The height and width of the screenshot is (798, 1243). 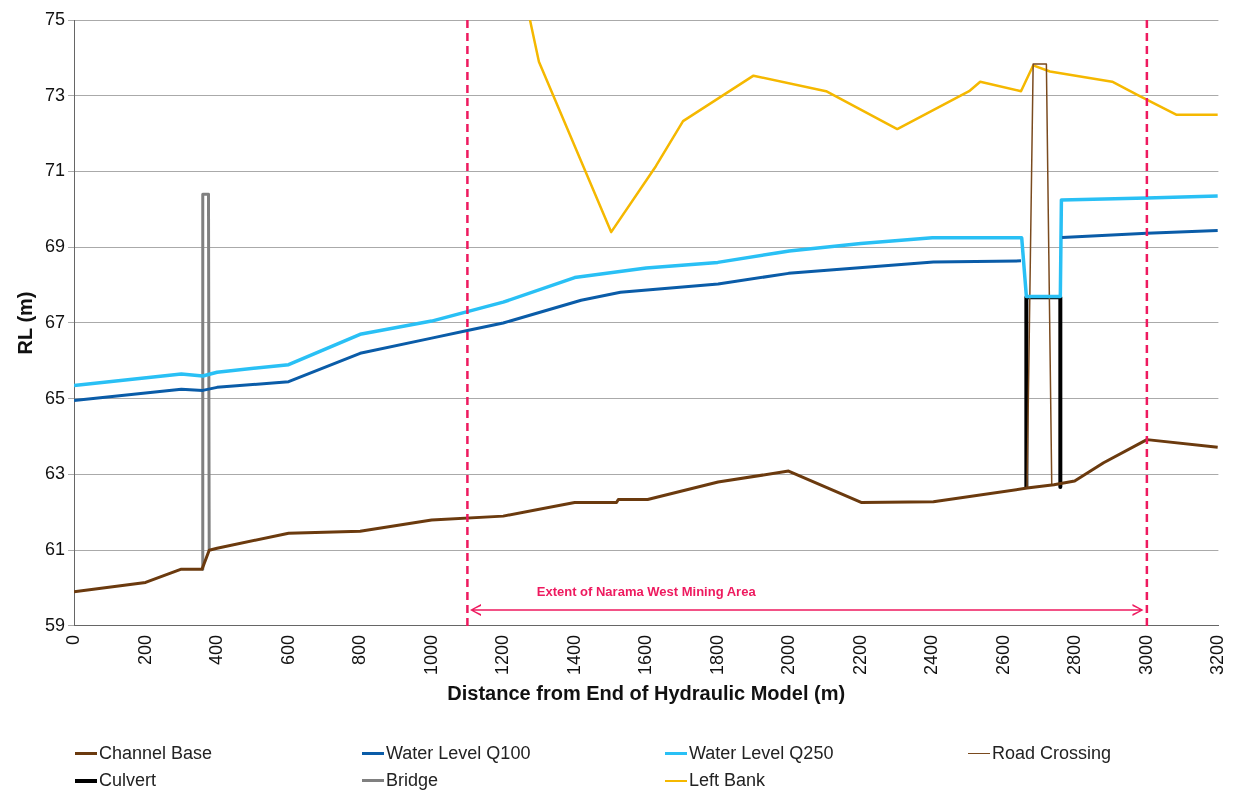 What do you see at coordinates (646, 692) in the screenshot?
I see `x-axis-title: Distance from End of Hydraulic Model (m)` at bounding box center [646, 692].